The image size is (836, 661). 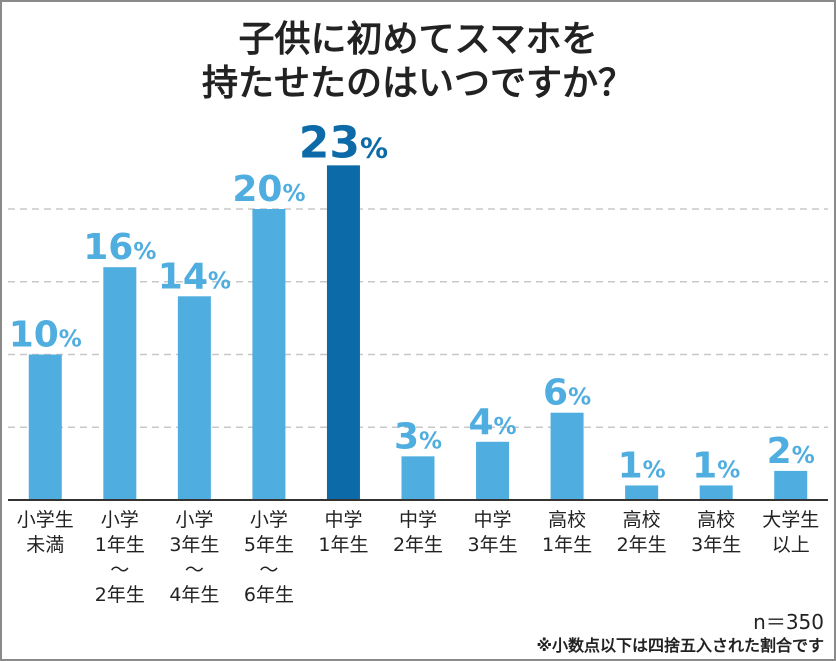 What do you see at coordinates (268, 570) in the screenshot?
I see `category-line-3-2: 〜` at bounding box center [268, 570].